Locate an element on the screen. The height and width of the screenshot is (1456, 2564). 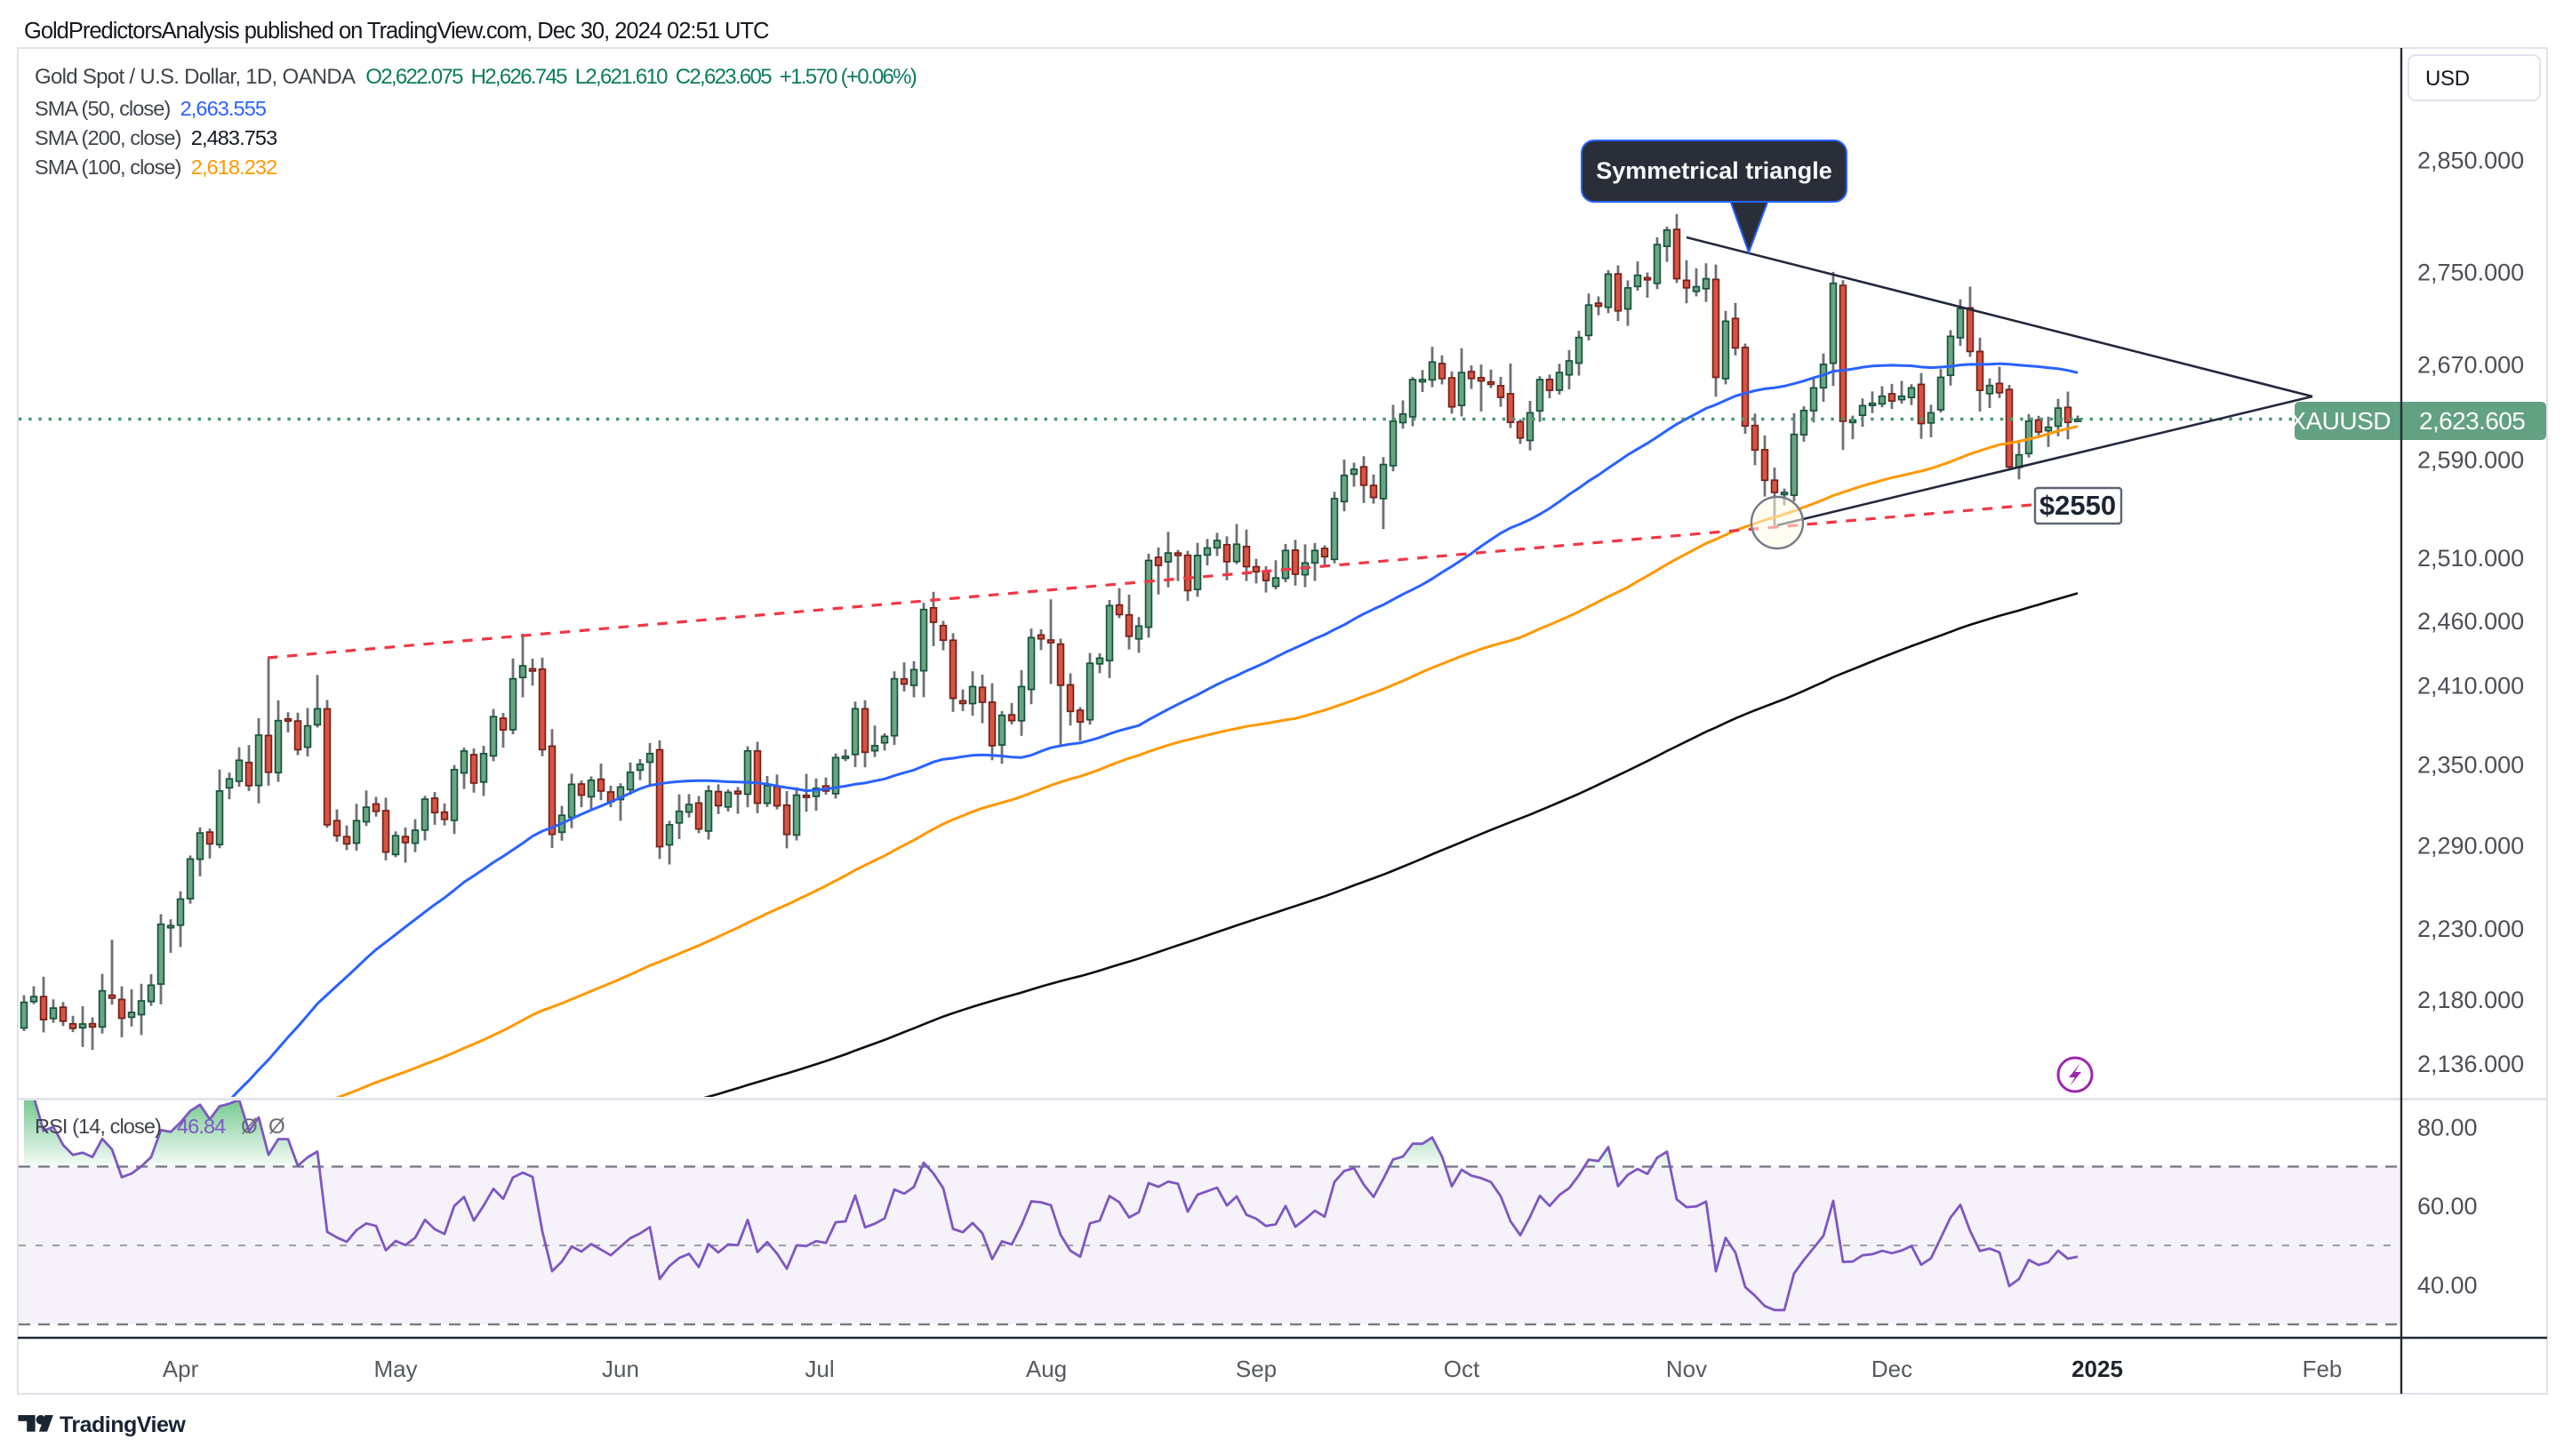
svg-text: 2,460.000 is located at coordinates (2470, 621).